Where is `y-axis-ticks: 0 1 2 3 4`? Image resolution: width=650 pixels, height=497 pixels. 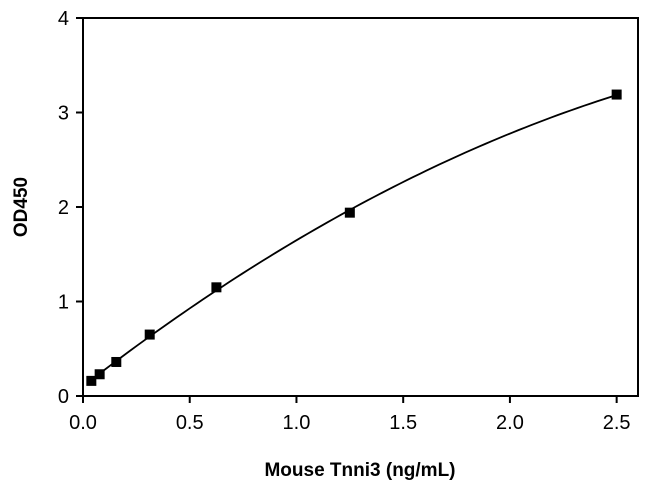
y-axis-ticks: 0 1 2 3 4 is located at coordinates (70, 208).